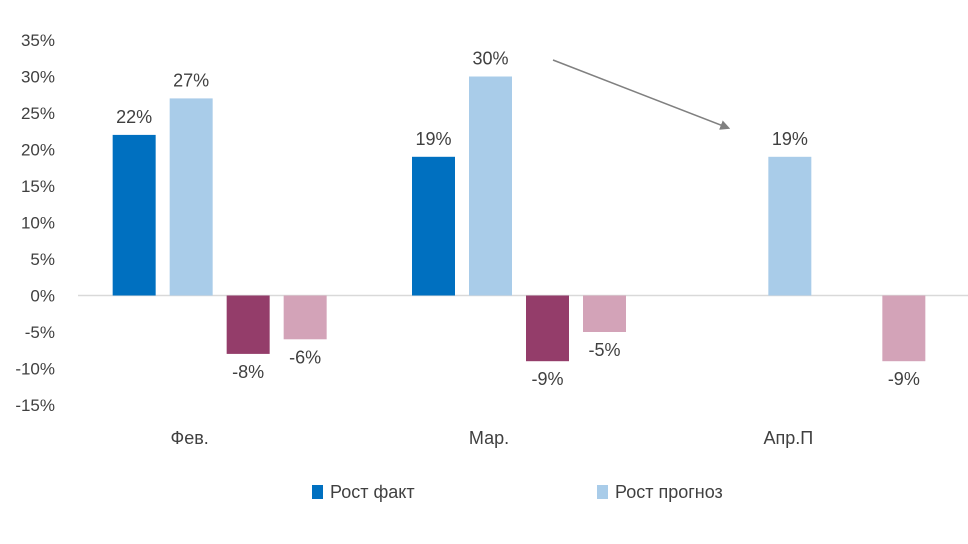  Describe the element at coordinates (35, 369) in the screenshot. I see `y-tick-label: -10%` at that location.